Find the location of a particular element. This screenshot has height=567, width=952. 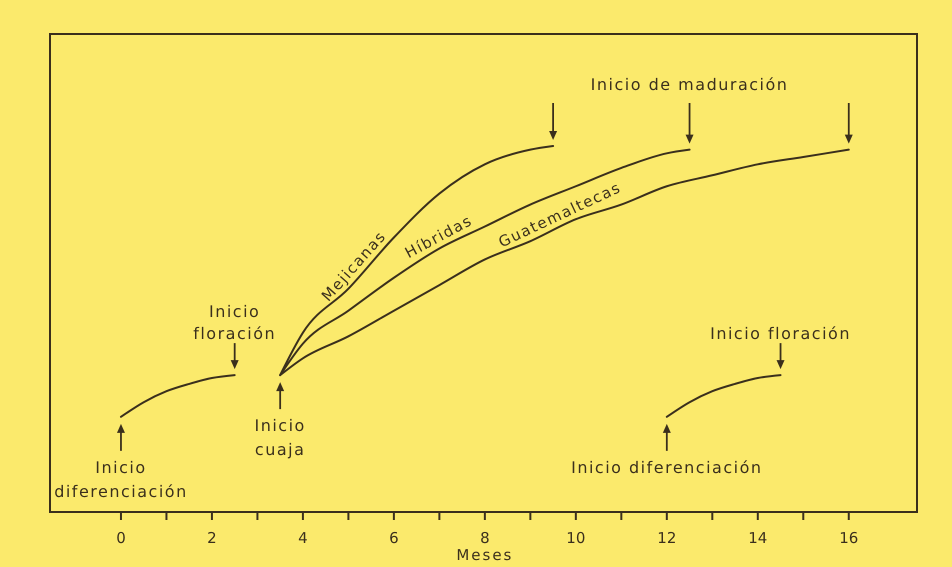

x-tick-label: 12 is located at coordinates (666, 538).